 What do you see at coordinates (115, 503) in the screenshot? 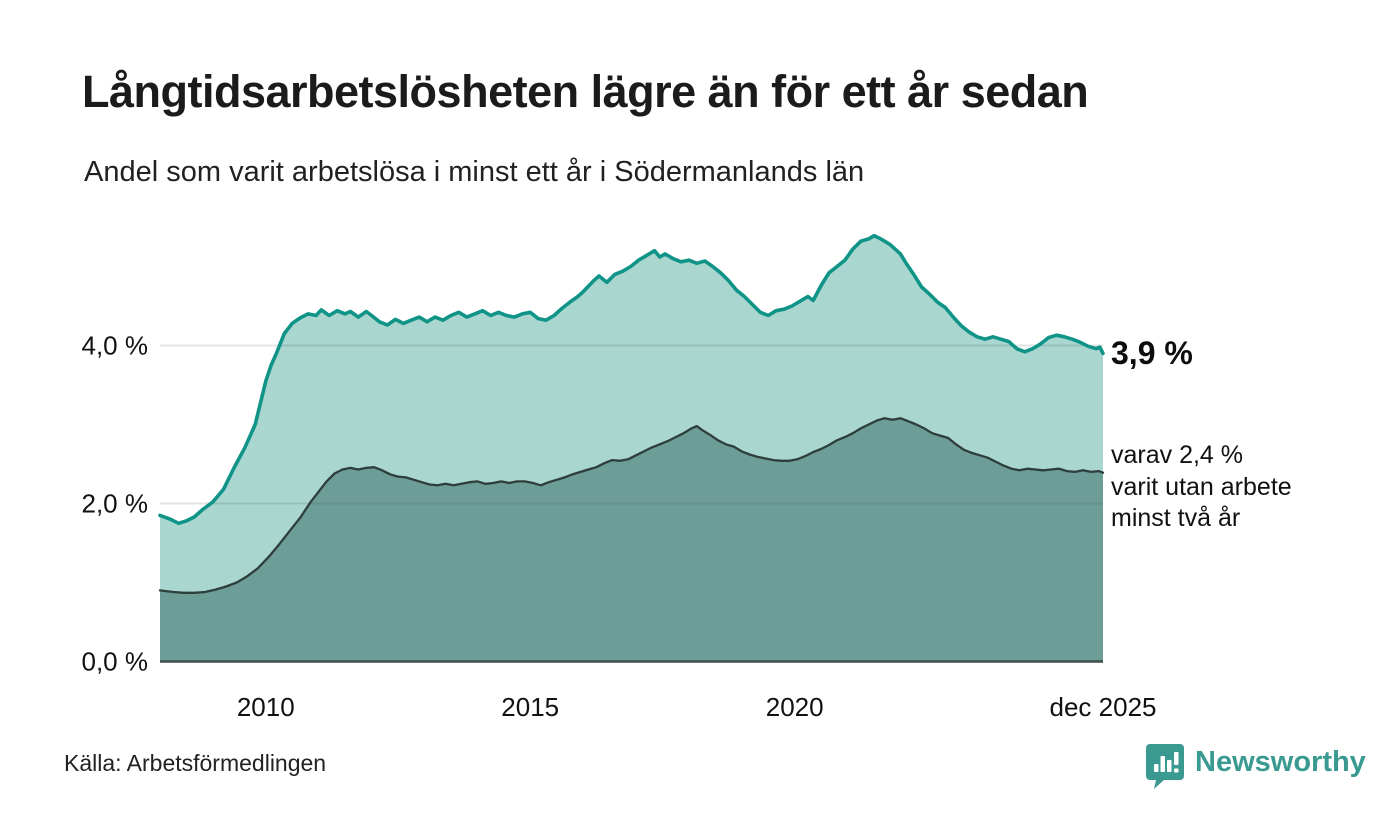
I see `y-tick-label: 2,0 %` at bounding box center [115, 503].